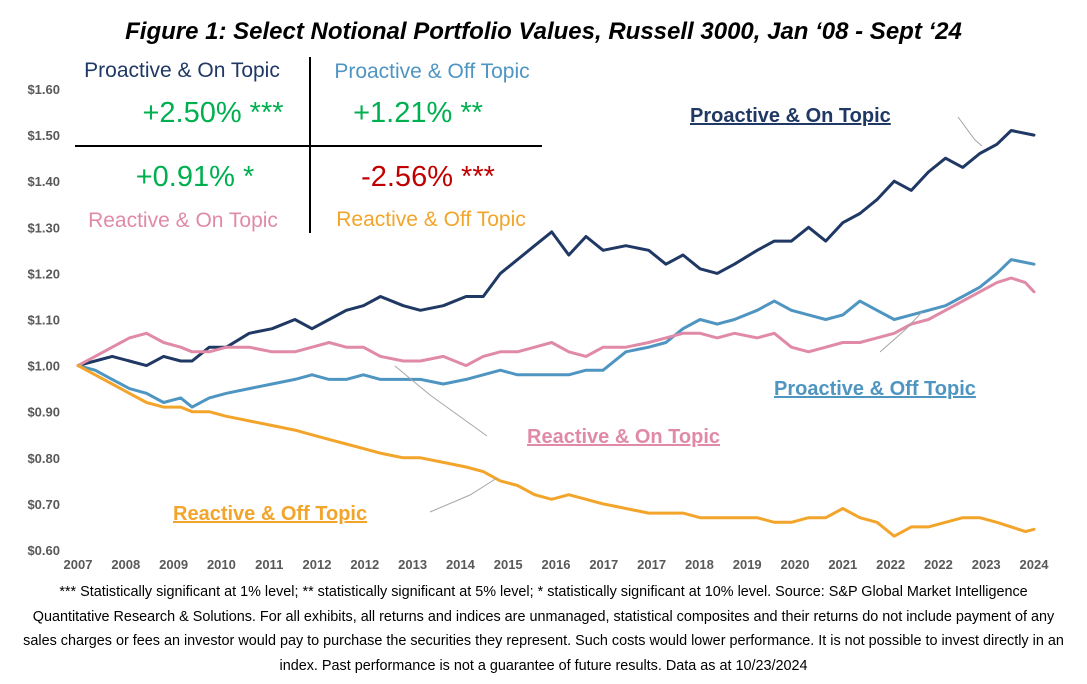 This screenshot has width=1087, height=684. I want to click on leader-reactive-off-topic, so click(463, 495).